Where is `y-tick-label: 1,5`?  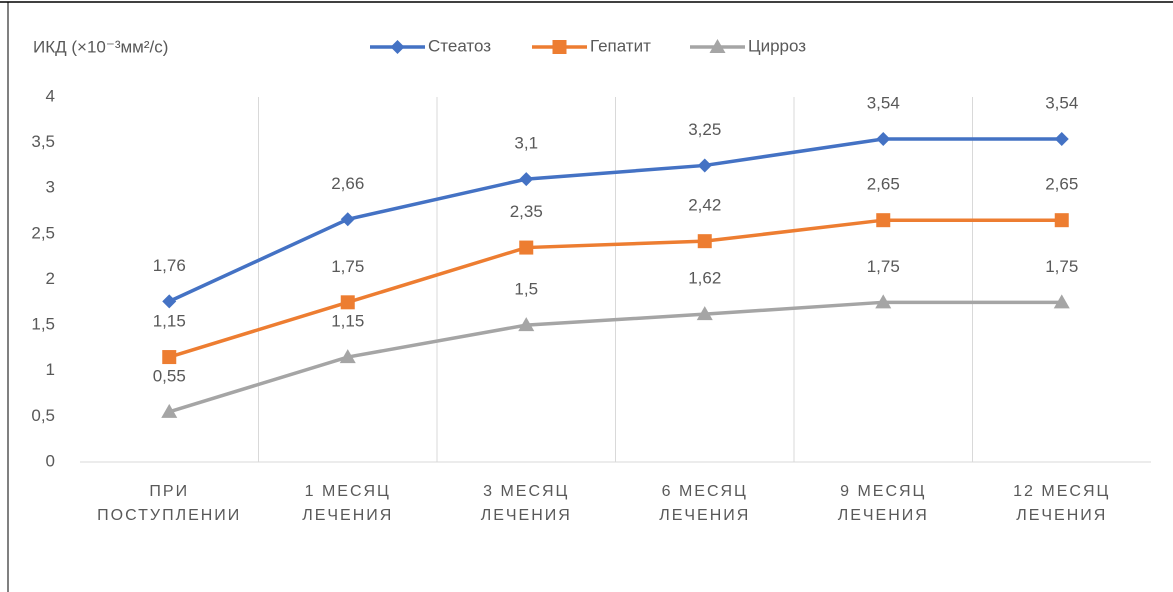 y-tick-label: 1,5 is located at coordinates (43, 324).